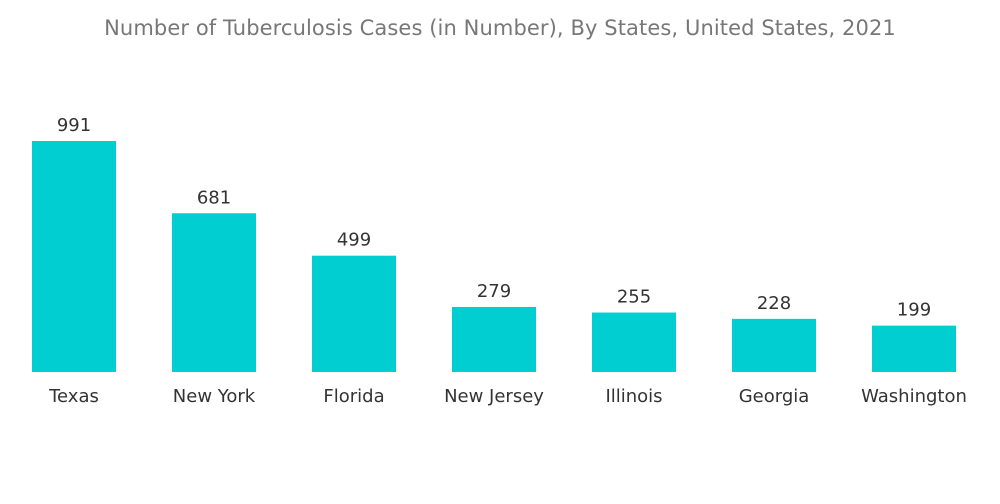 The image size is (1000, 504). Describe the element at coordinates (73, 396) in the screenshot. I see `category-label-texas: Texas` at that location.